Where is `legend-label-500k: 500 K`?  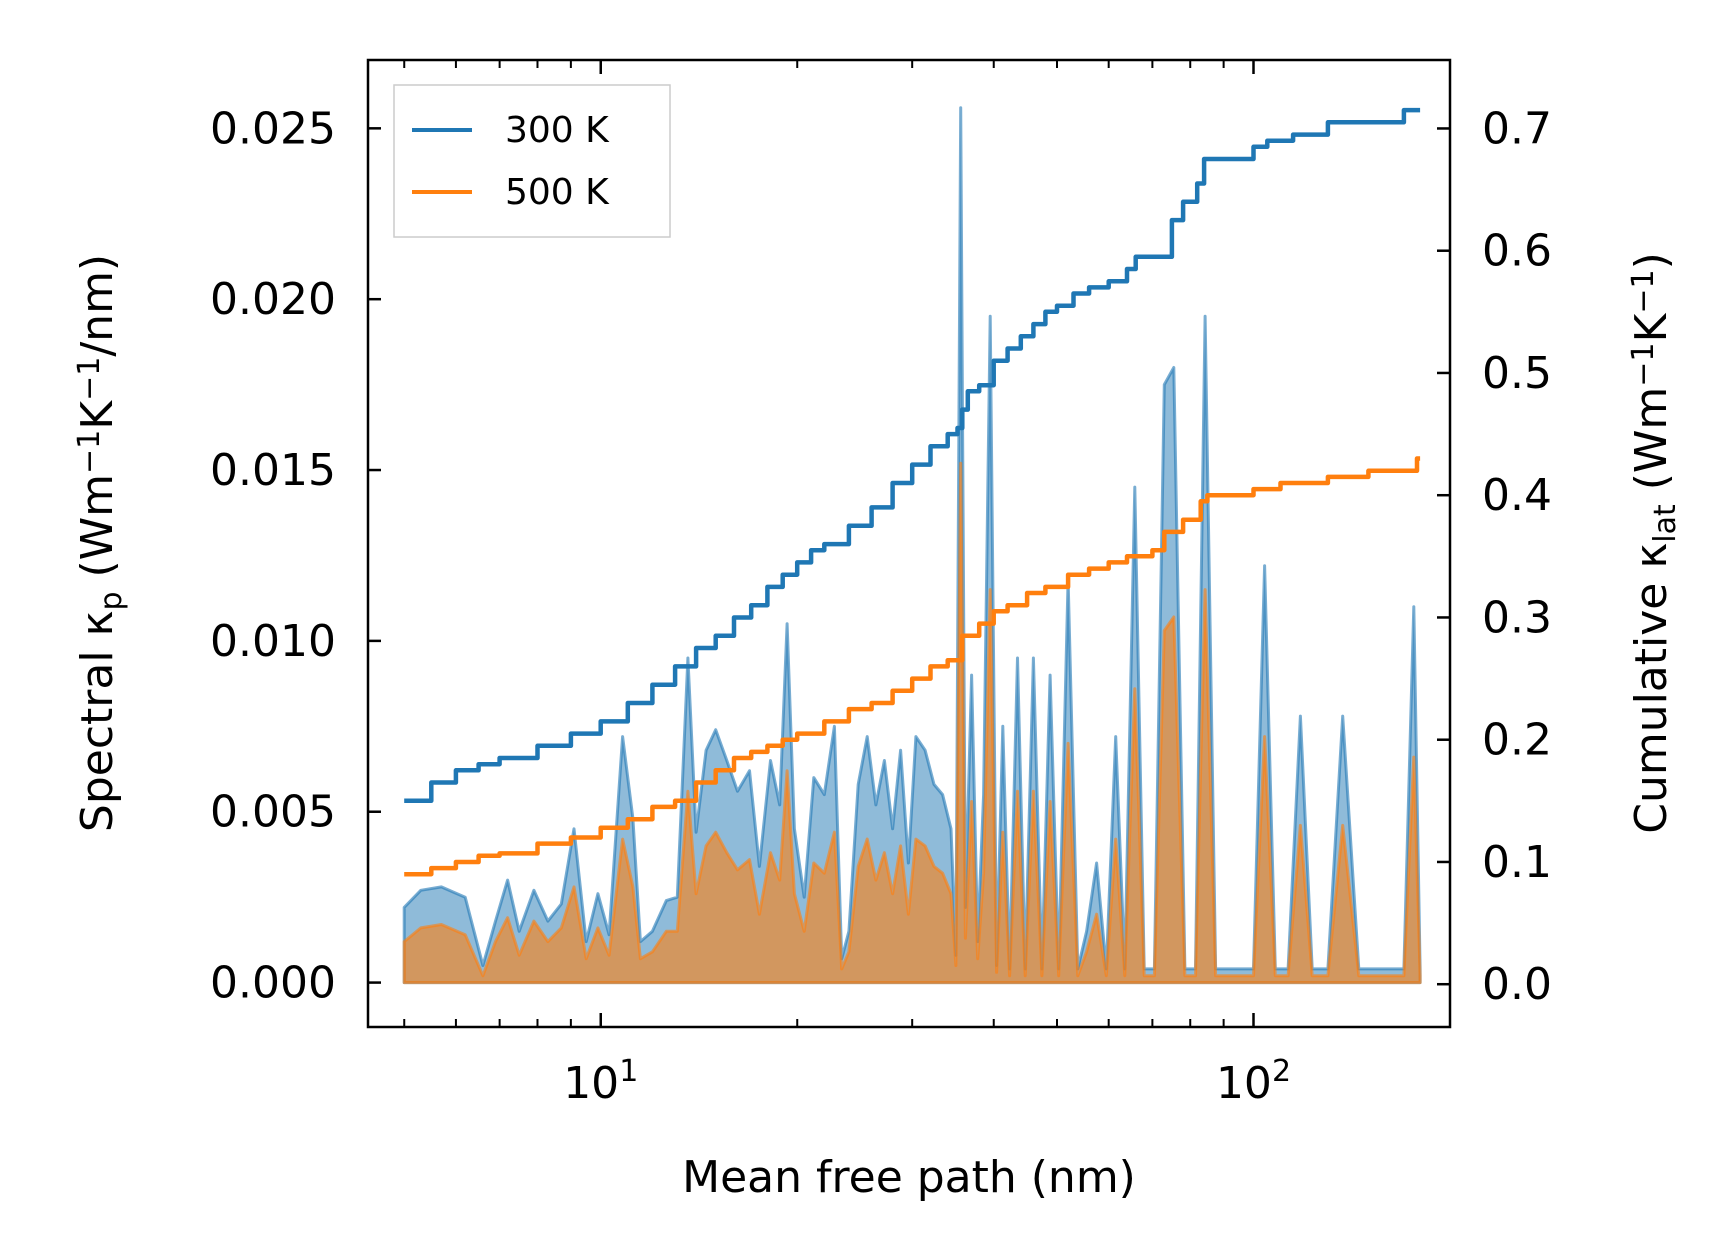 legend-label-500k: 500 K is located at coordinates (557, 192).